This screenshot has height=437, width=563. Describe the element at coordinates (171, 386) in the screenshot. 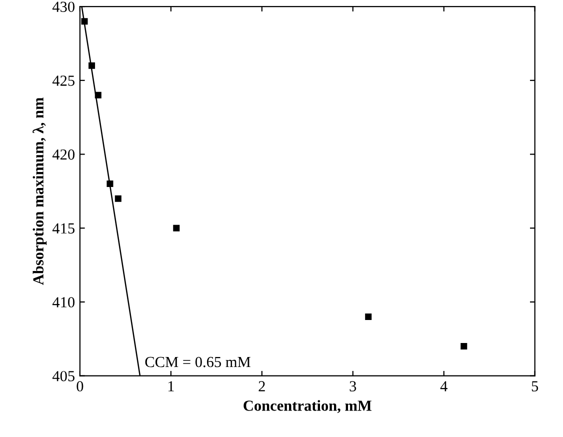

I see `x-tick-label: 1` at that location.